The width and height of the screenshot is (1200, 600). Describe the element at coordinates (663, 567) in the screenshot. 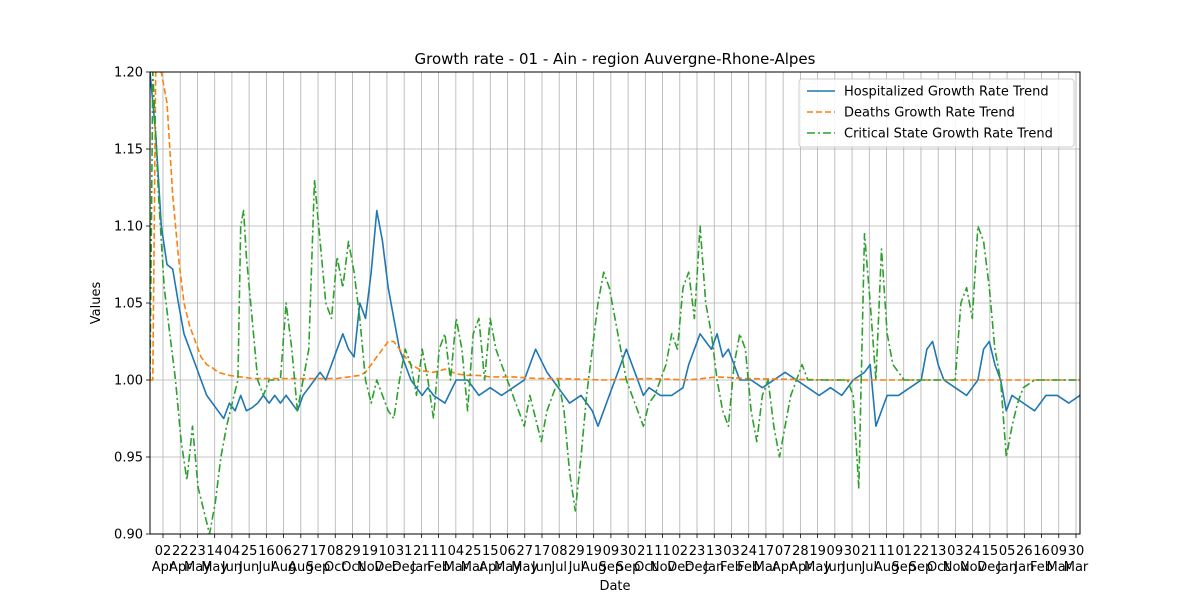

I see `x-tick-month: Nov` at that location.